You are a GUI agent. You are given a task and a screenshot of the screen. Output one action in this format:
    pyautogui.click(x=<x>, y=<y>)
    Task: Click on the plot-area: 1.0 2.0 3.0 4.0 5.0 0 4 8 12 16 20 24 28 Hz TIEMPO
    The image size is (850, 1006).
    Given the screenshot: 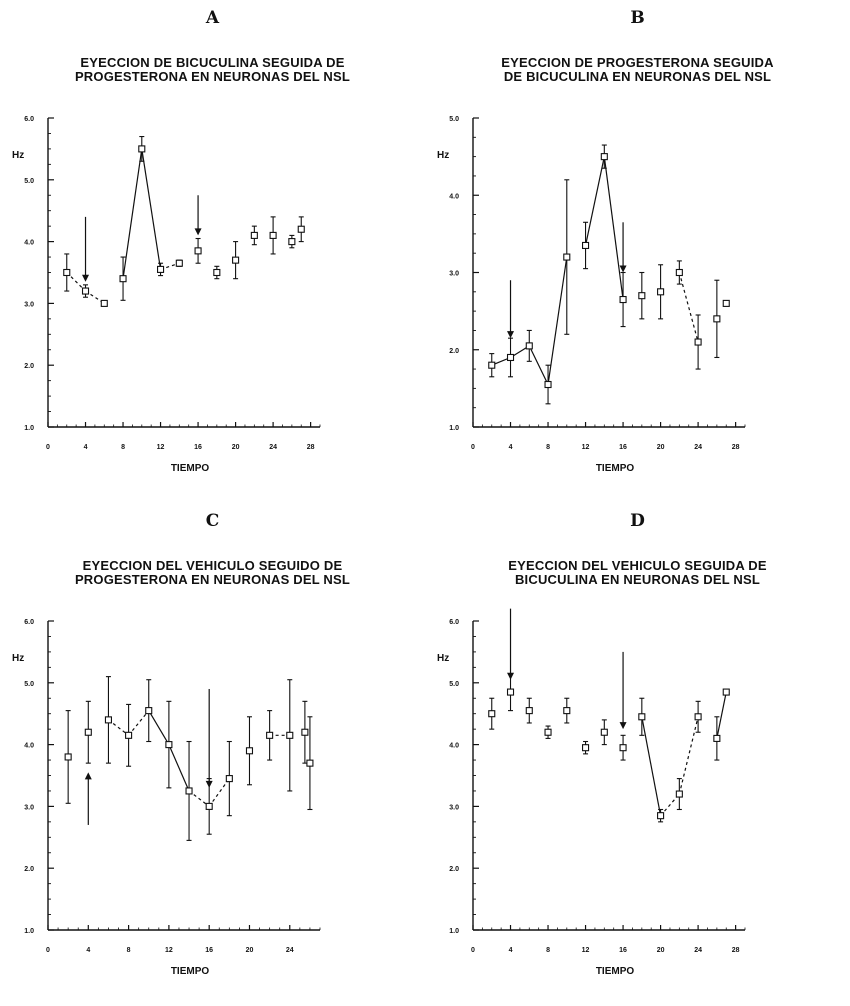 What is the action you would take?
    pyautogui.click(x=591, y=295)
    